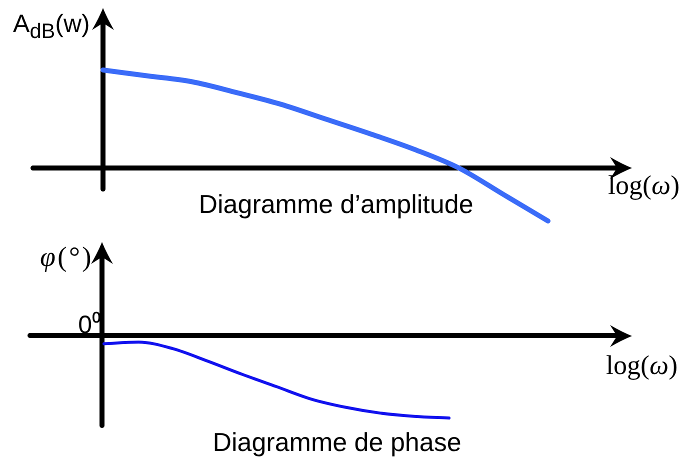 The width and height of the screenshot is (687, 457). I want to click on y-axis-title: A$_{dB}$(w), so click(51, 27).